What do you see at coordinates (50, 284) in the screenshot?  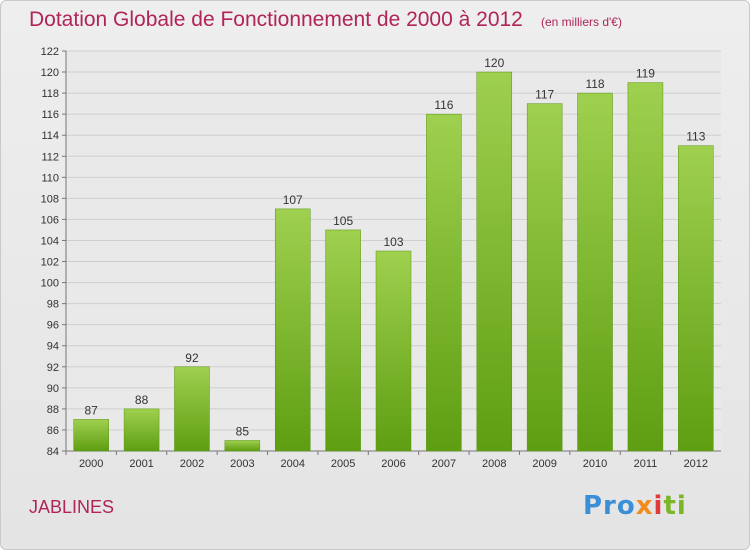 I see `y-tick-label: 100` at bounding box center [50, 284].